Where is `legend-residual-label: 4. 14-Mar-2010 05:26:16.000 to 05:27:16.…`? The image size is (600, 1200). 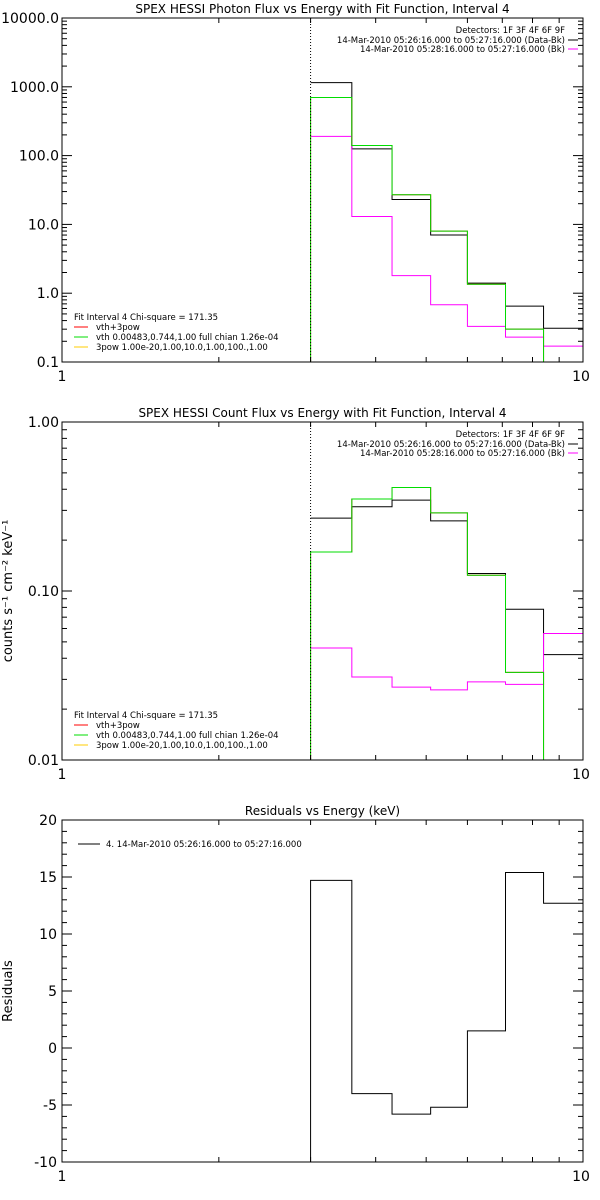 legend-residual-label: 4. 14-Mar-2010 05:26:16.000 to 05:27:16.… is located at coordinates (204, 845).